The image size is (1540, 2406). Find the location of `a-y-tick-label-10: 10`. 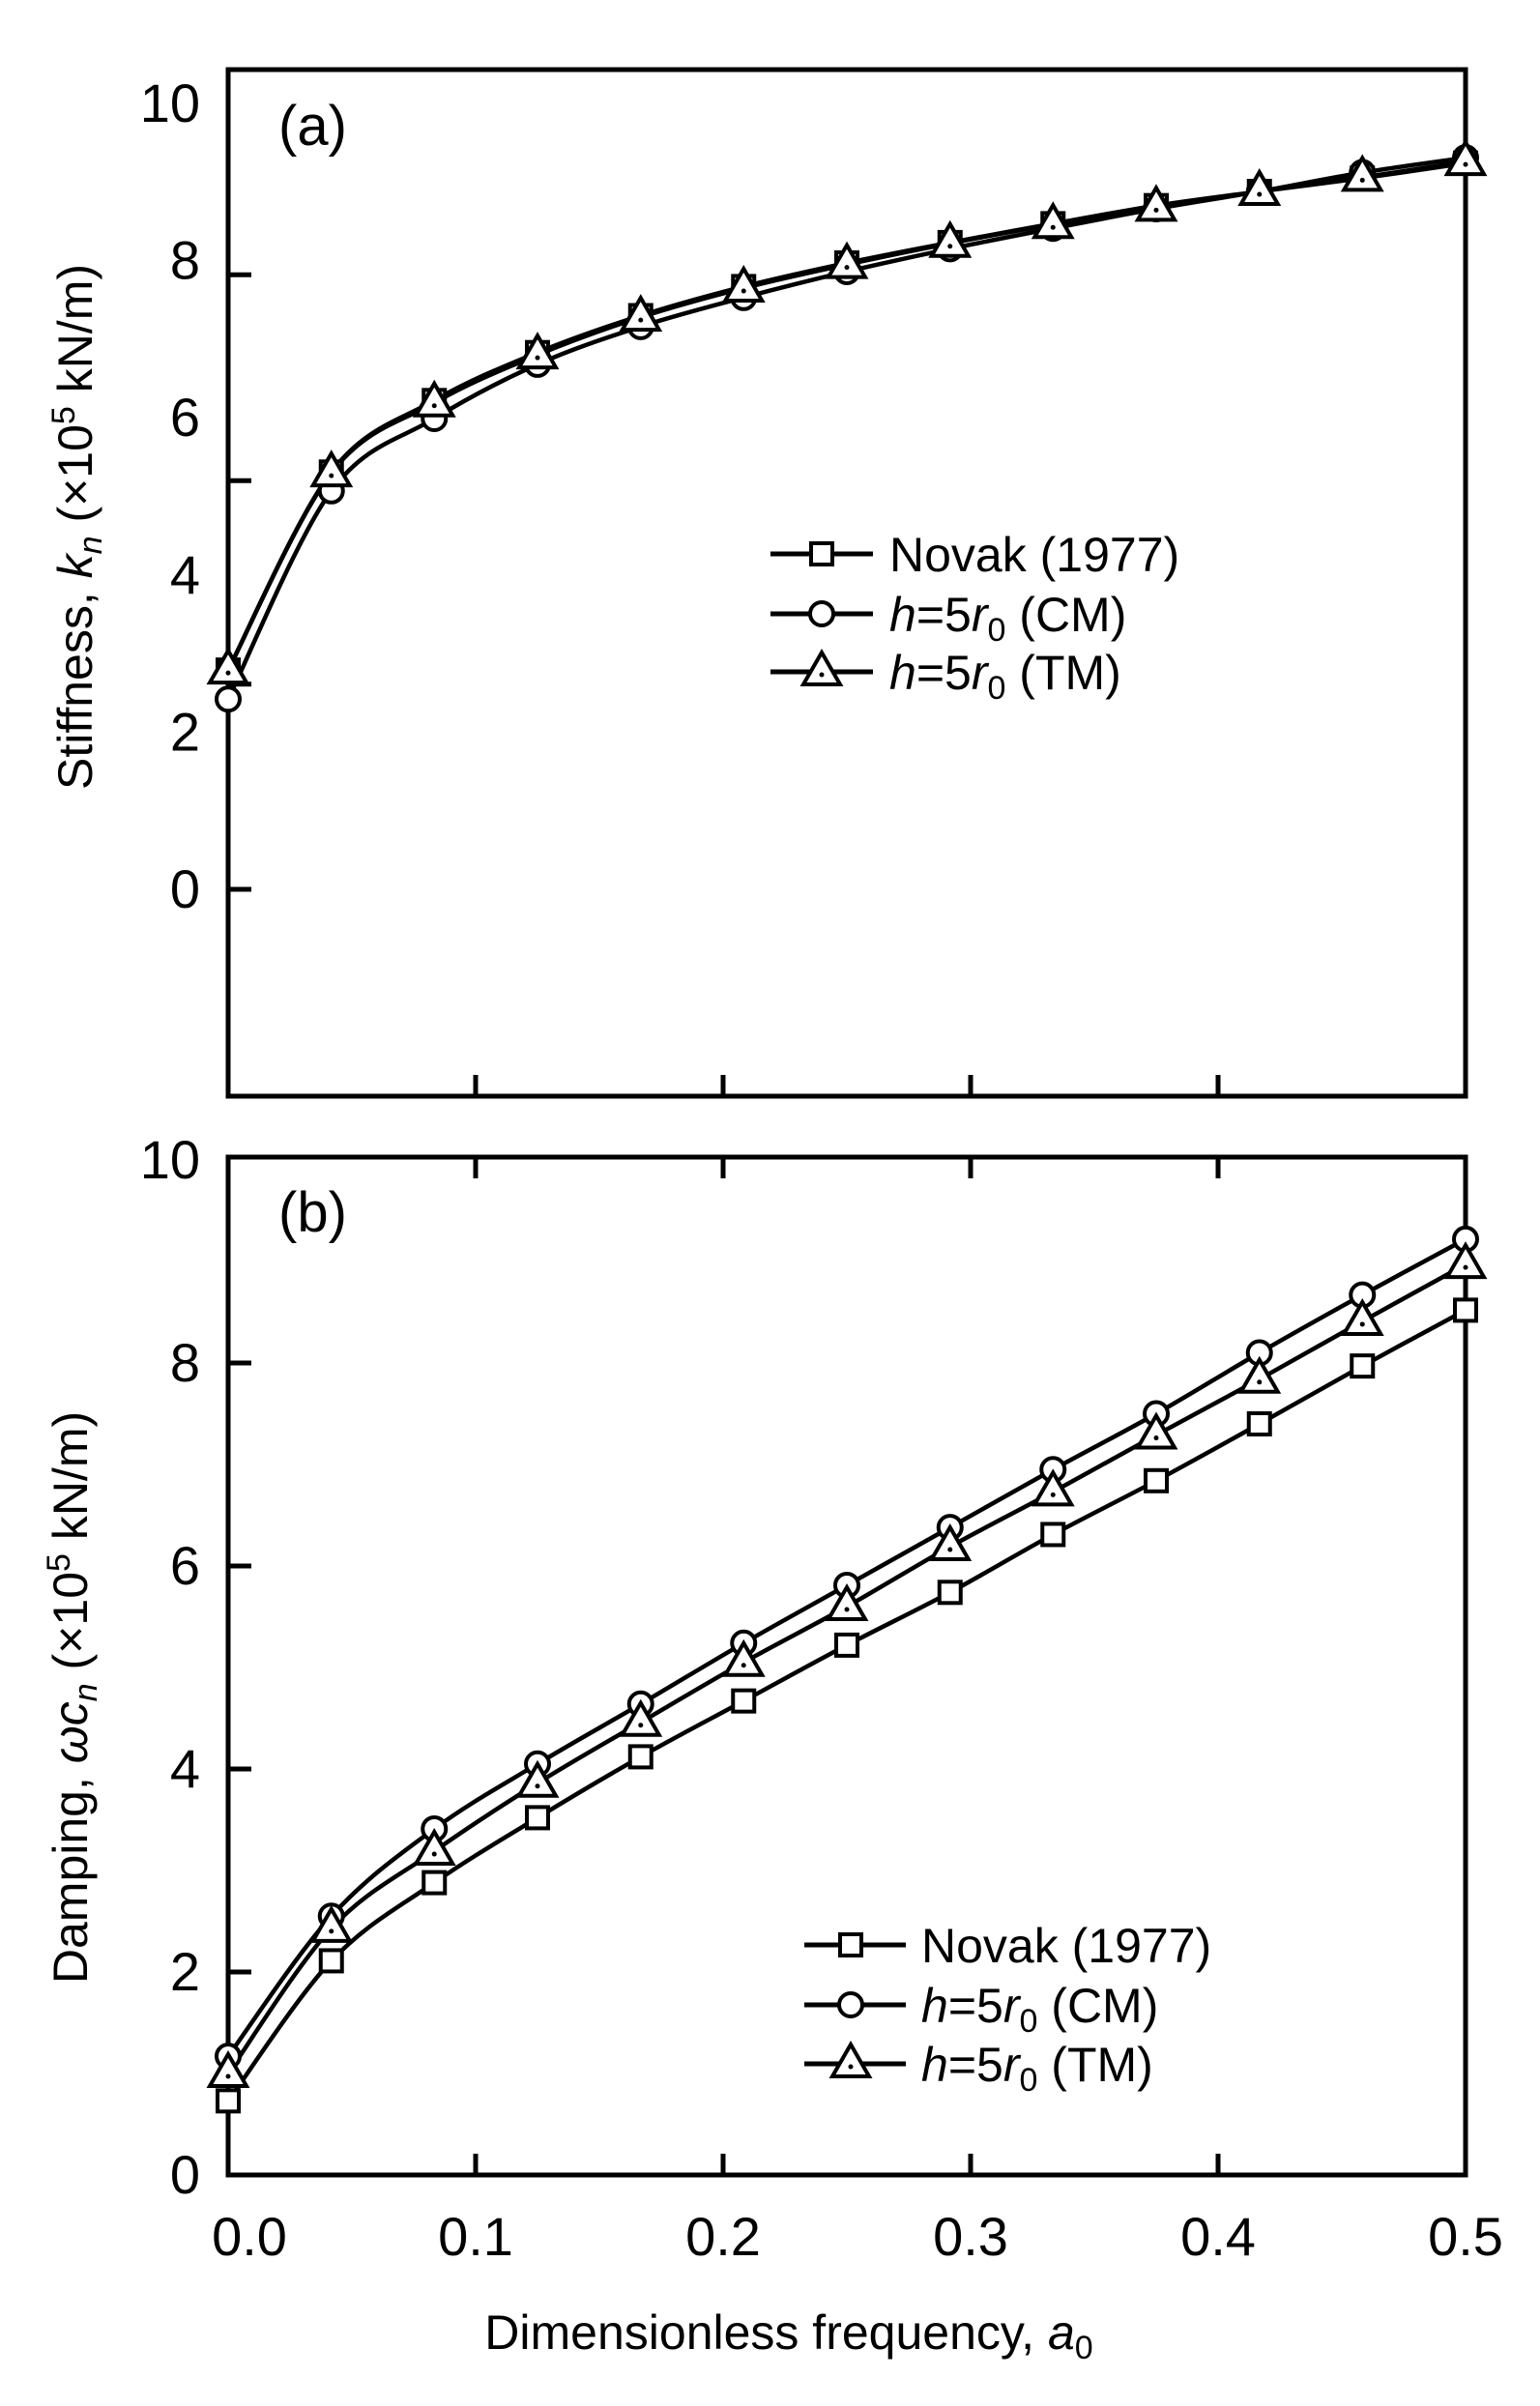

a-y-tick-label-10: 10 is located at coordinates (170, 102).